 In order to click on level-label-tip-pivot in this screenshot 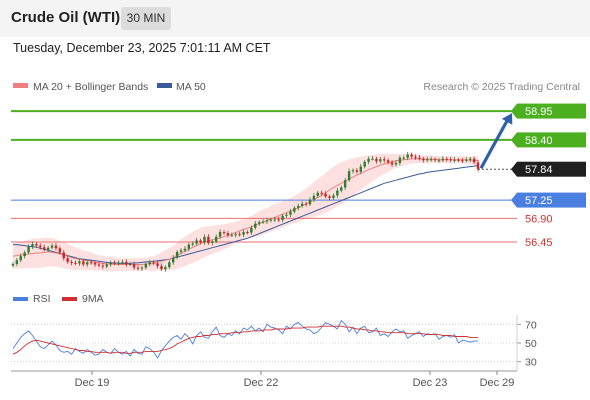, I will do `click(514, 200)`.